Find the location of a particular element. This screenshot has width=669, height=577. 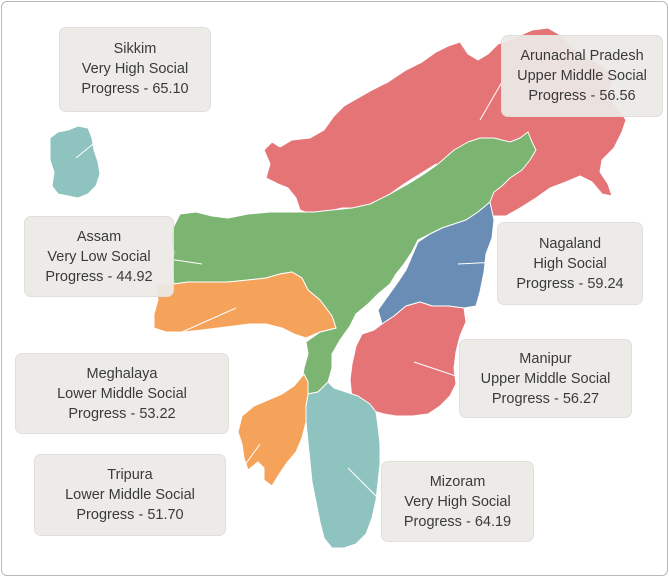

region-name: Tripura is located at coordinates (130, 475).